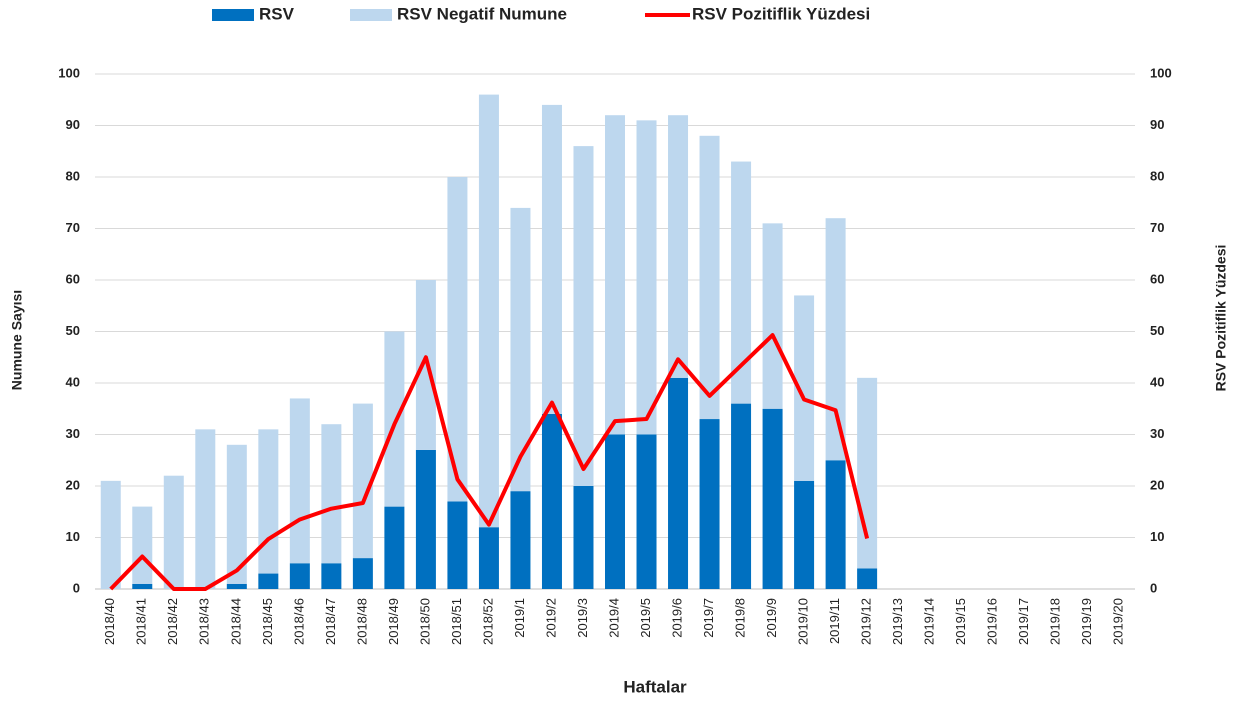  What do you see at coordinates (613, 618) in the screenshot?
I see `x-tick-label: 2019/4` at bounding box center [613, 618].